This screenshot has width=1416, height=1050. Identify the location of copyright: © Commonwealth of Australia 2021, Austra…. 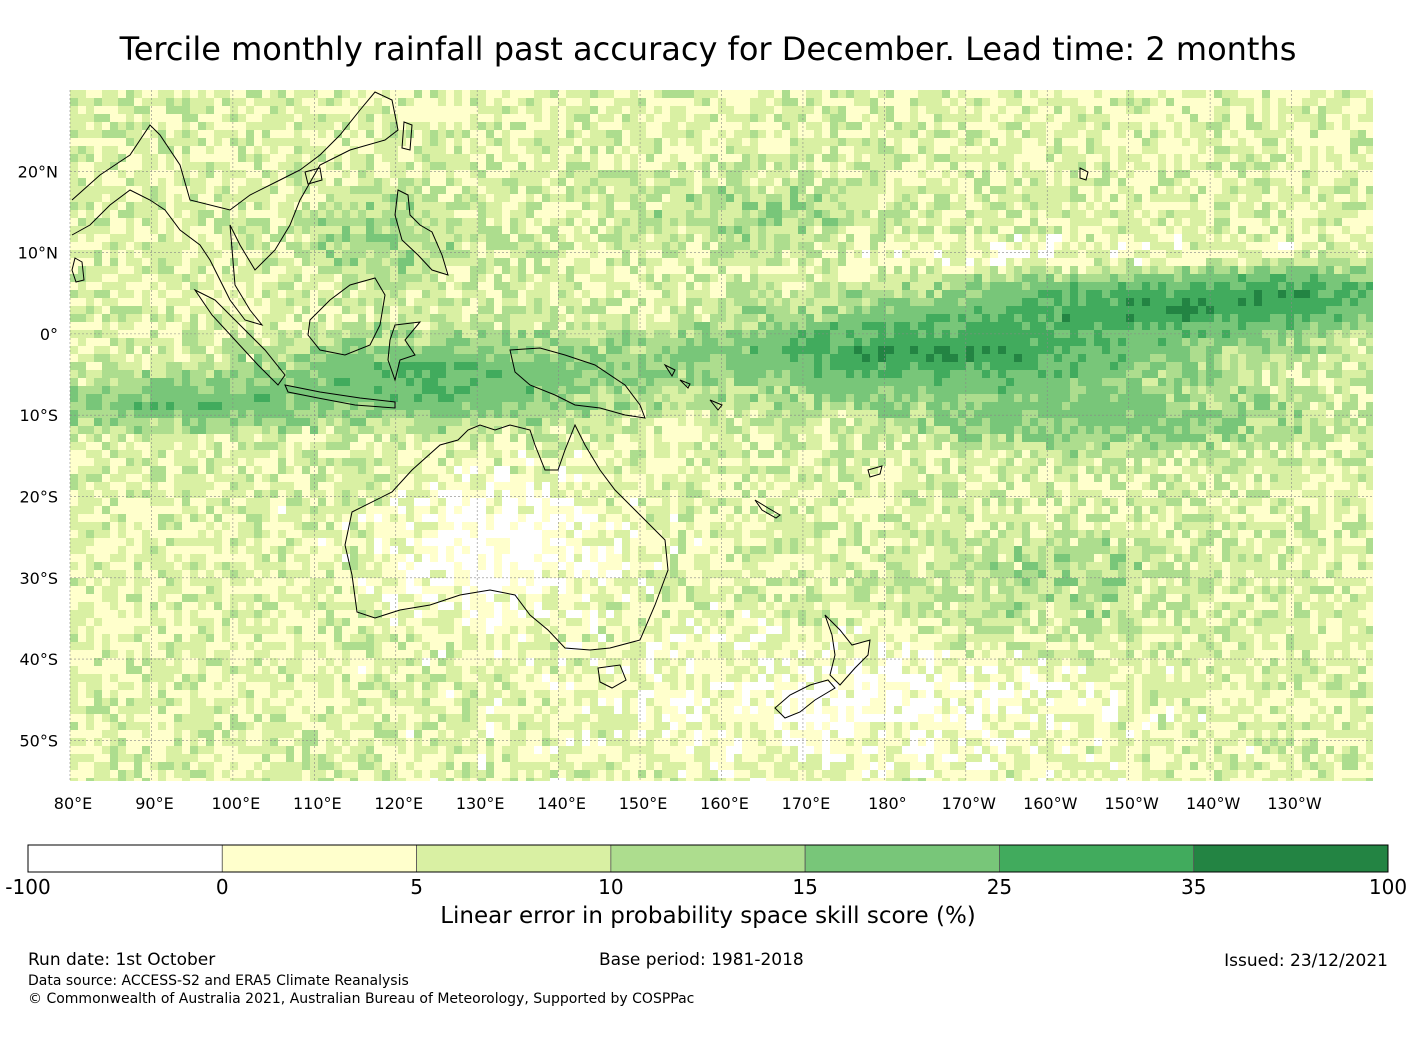
(361, 999).